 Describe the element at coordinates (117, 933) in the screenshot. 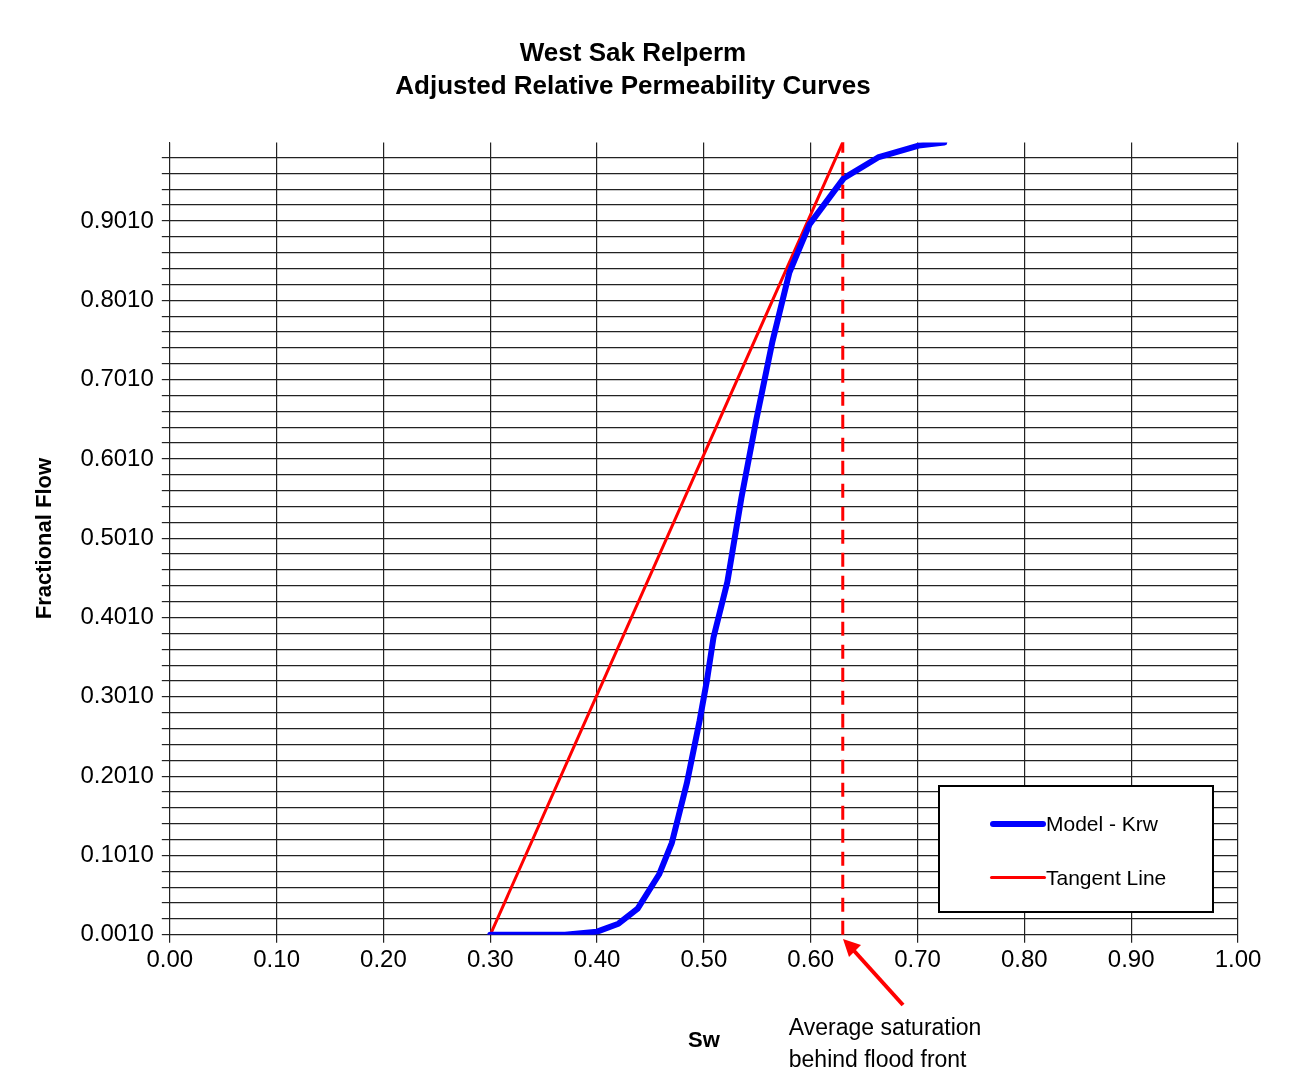

I see `y-tick-label: 0.0010` at that location.